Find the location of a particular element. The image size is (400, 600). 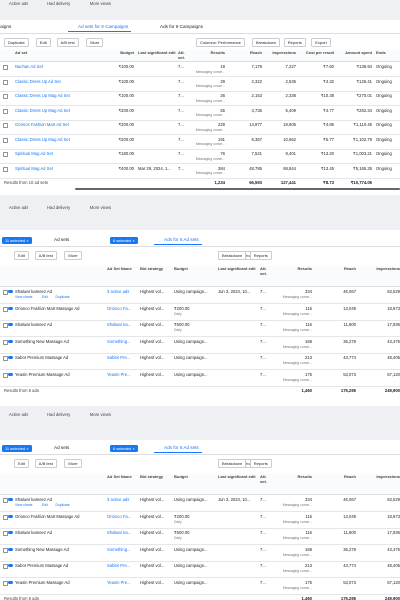

tab: Ads for 8 Campaigns is located at coordinates (181, 26).